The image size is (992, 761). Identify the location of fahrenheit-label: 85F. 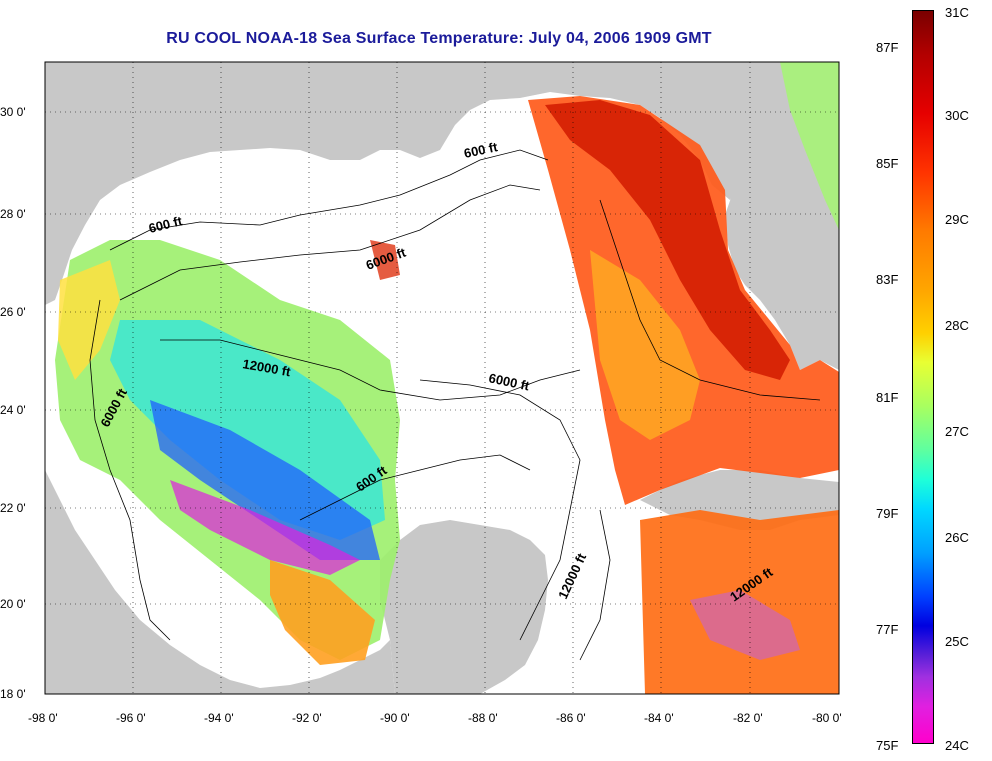
(887, 163).